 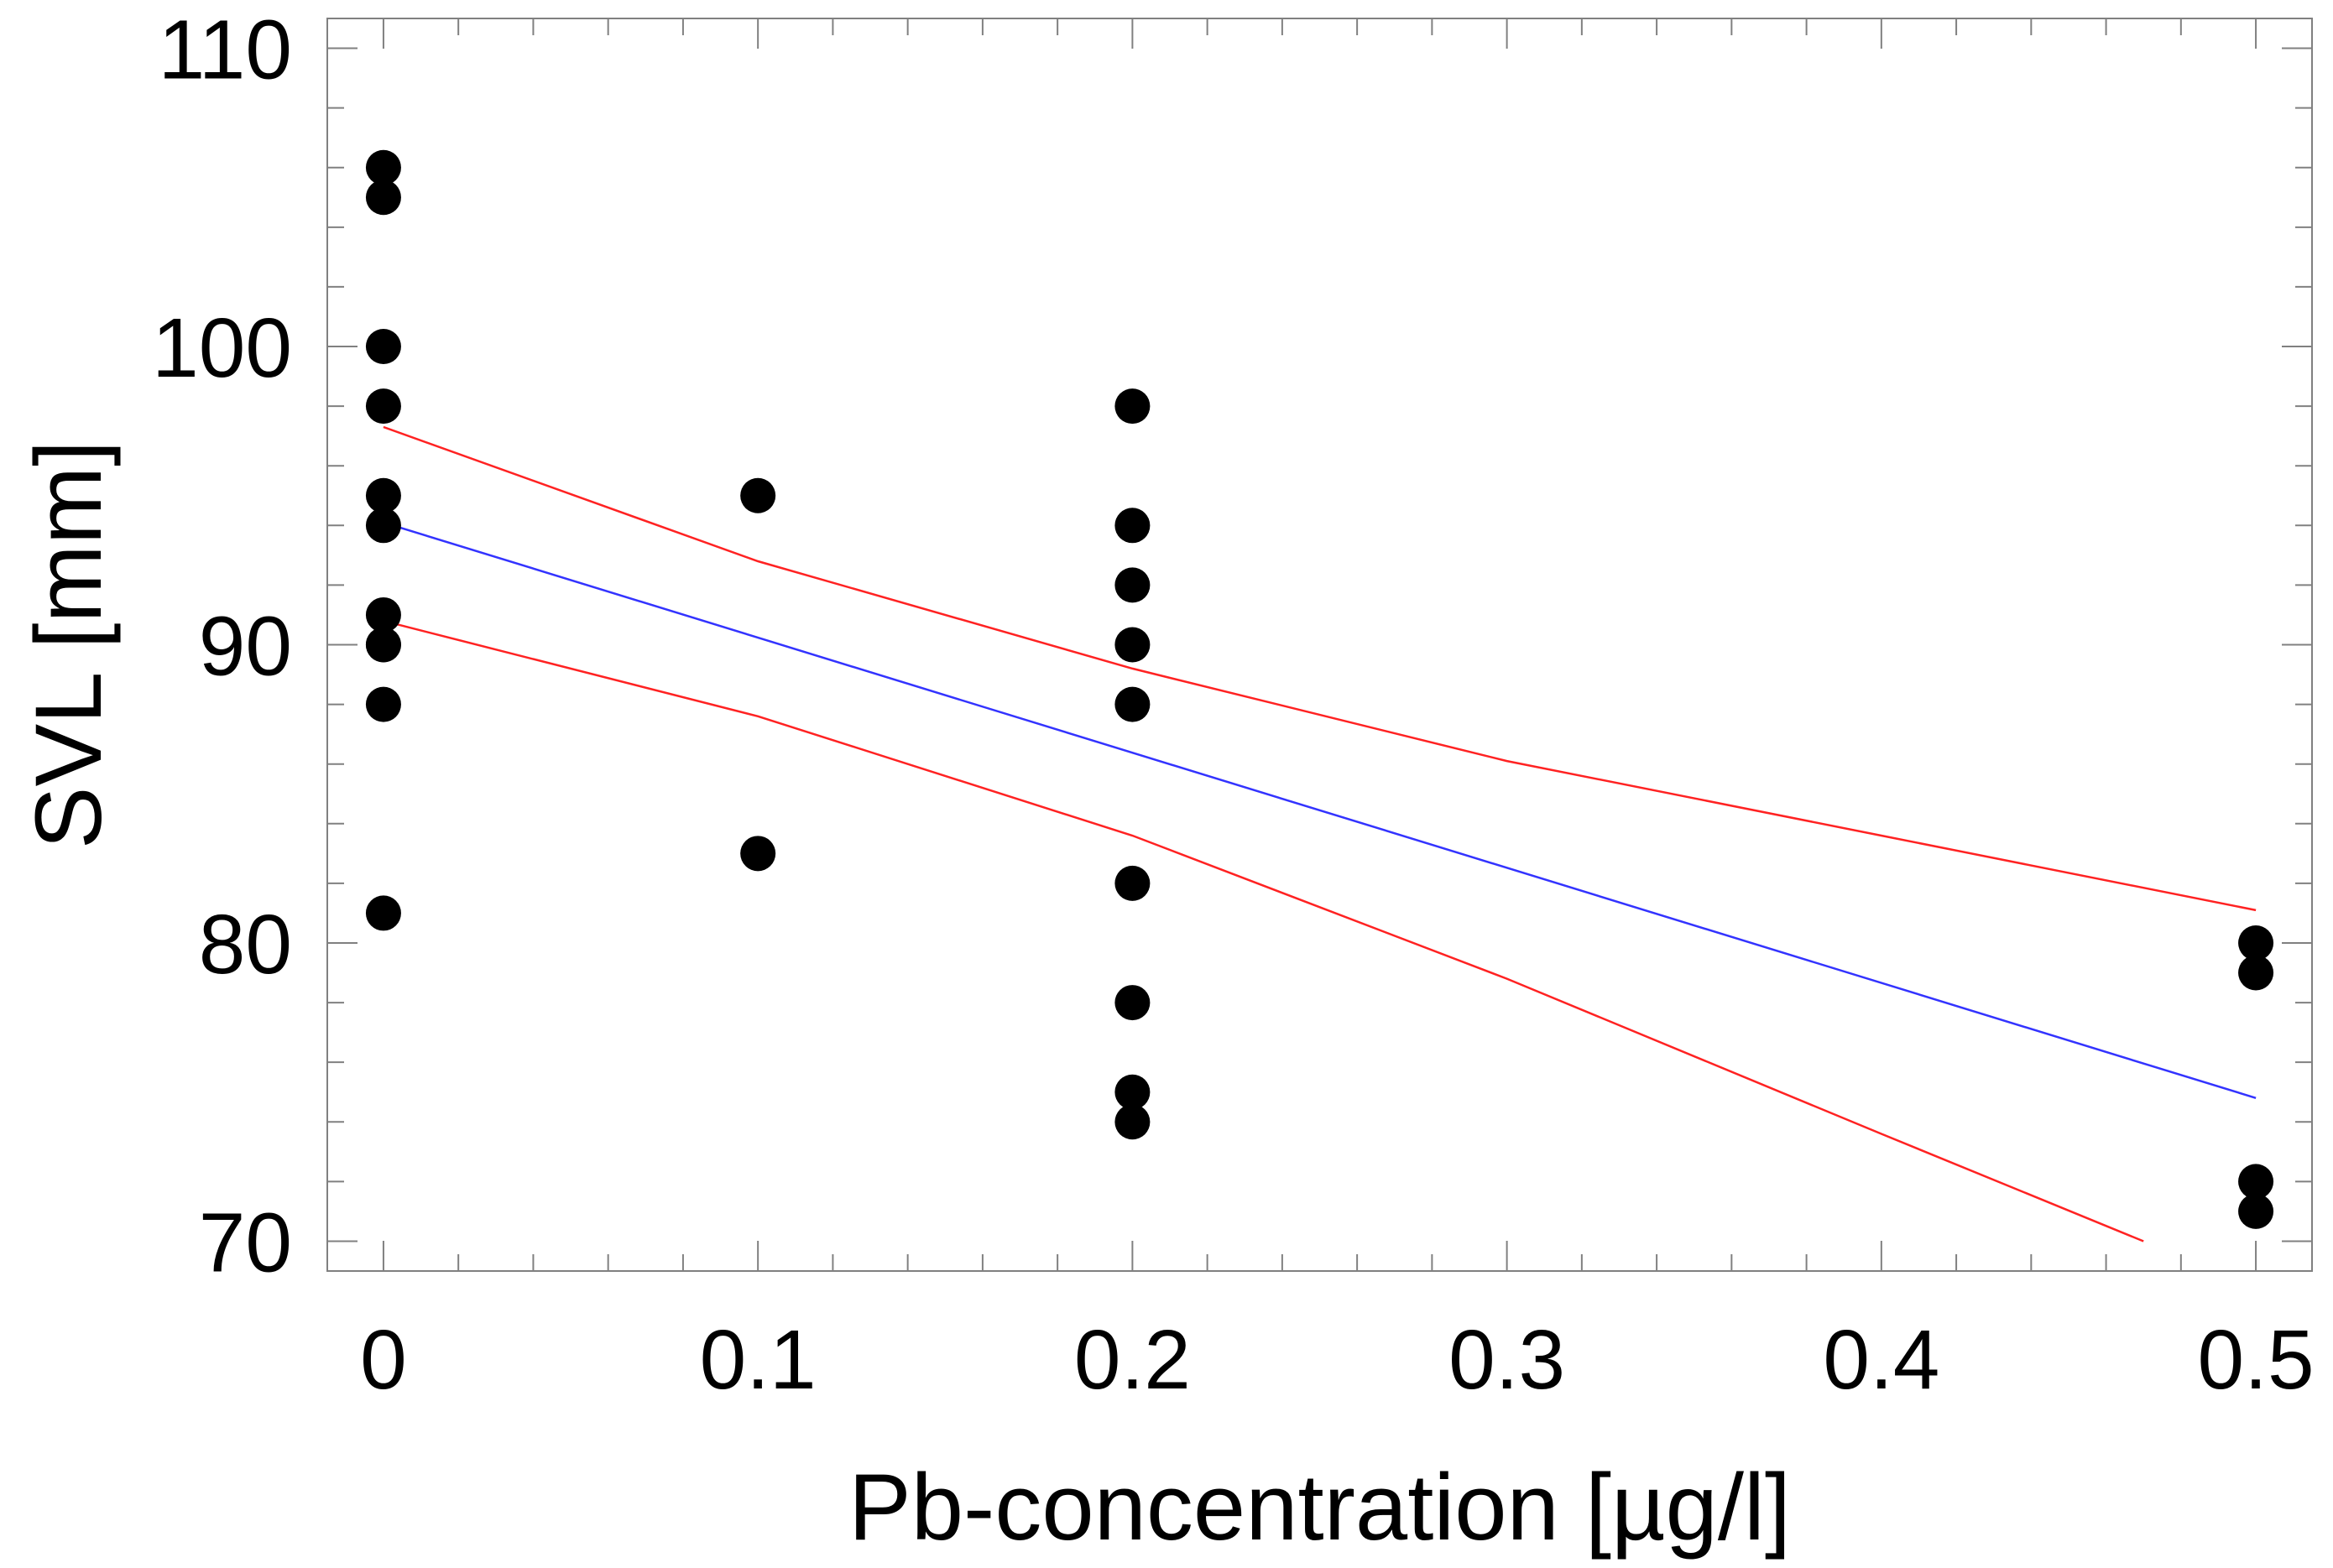 I want to click on x-tick-label: 0.2, so click(x=1132, y=1360).